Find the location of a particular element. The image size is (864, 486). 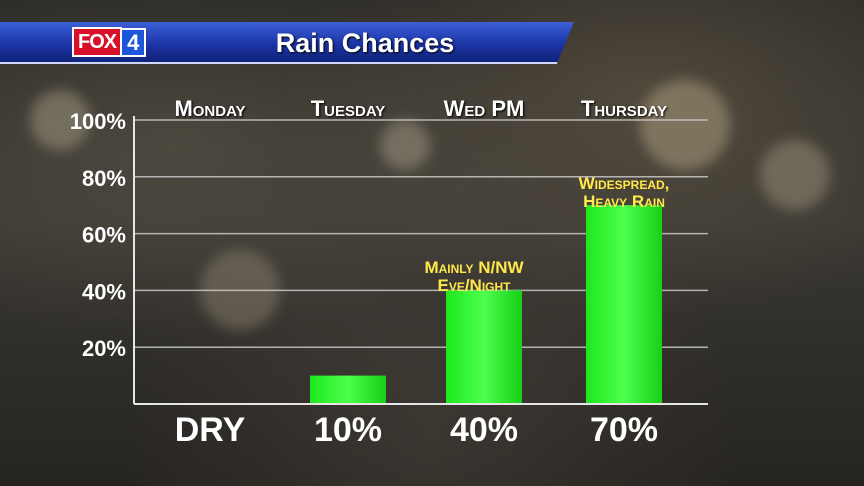

annotation-text: Mainly N/NW is located at coordinates (474, 267).